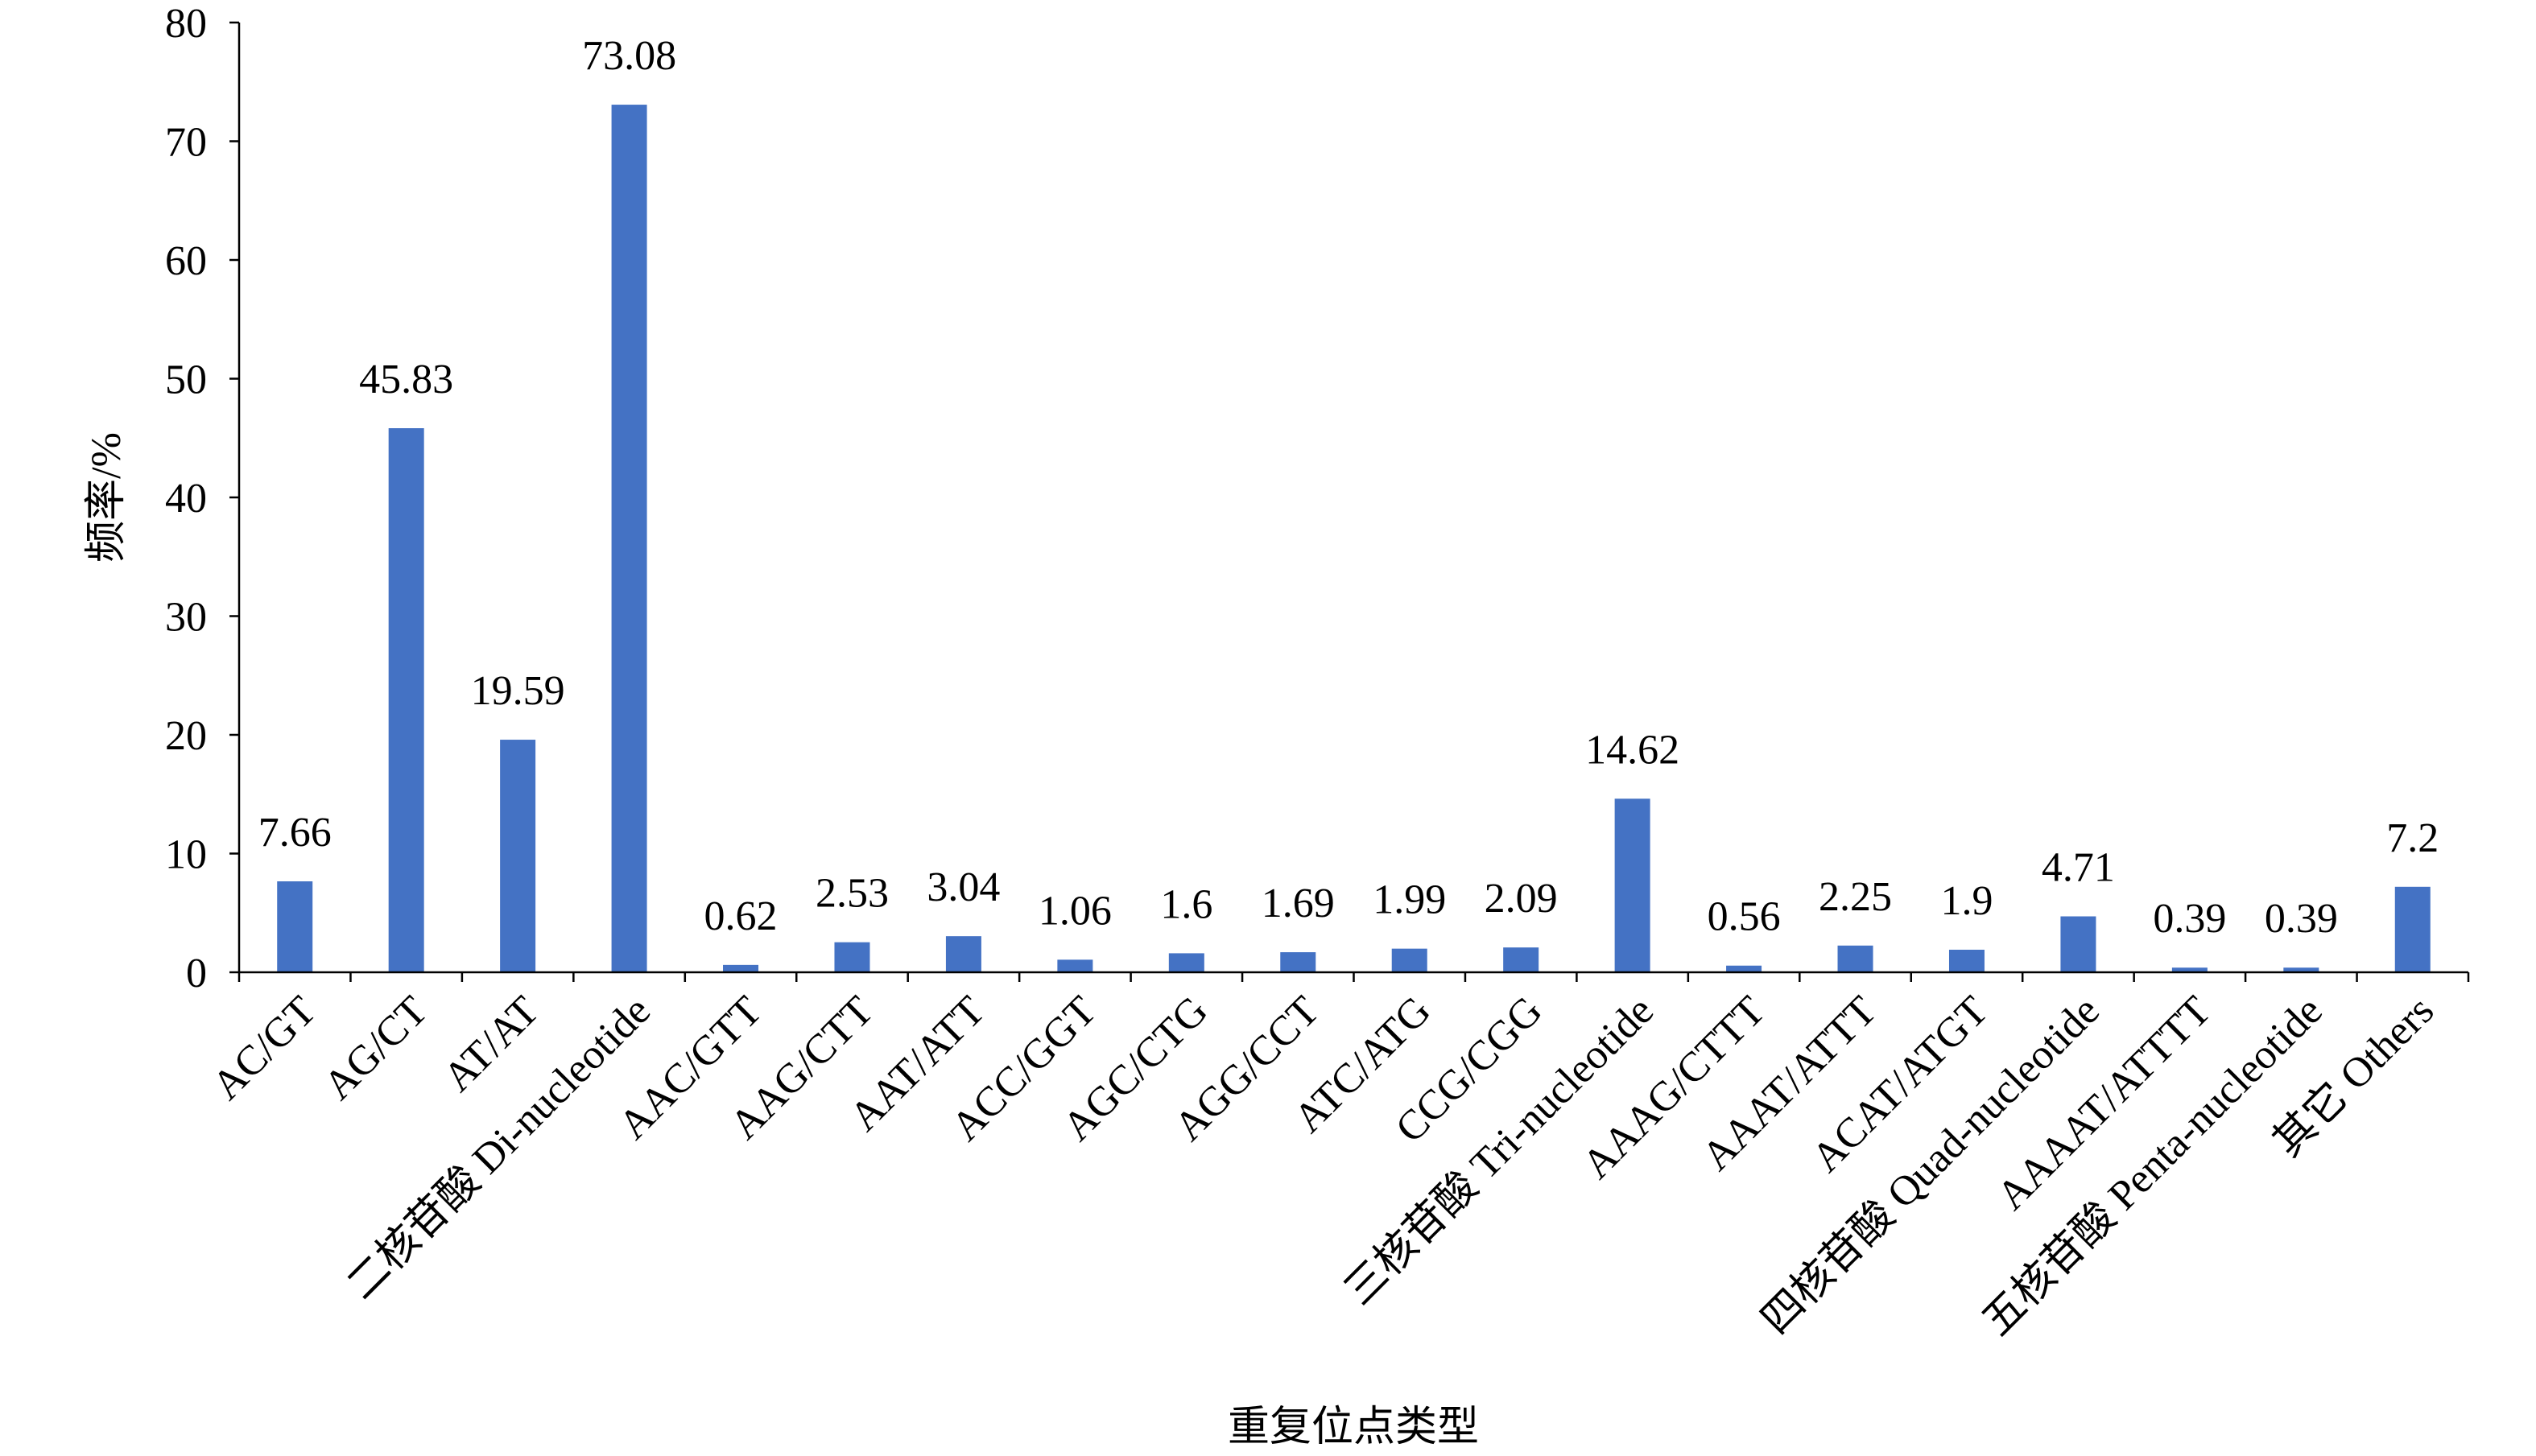  What do you see at coordinates (375, 1048) in the screenshot?
I see `x-tick-label: AG/CT` at bounding box center [375, 1048].